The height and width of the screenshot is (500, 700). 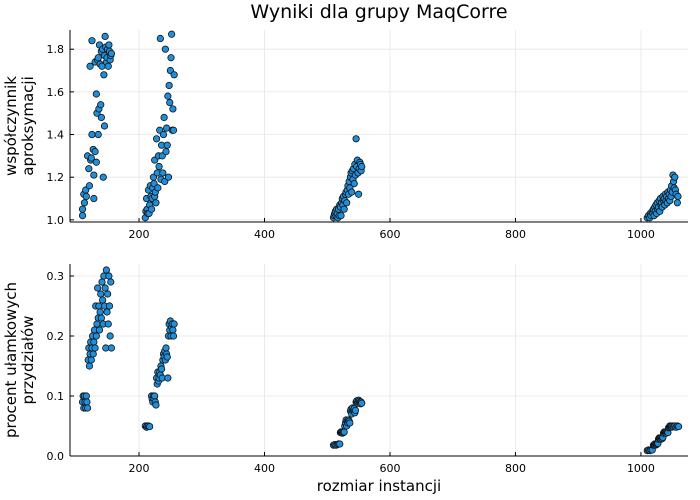 I want to click on y-axis-title: współczynnikaproksymacji, so click(x=19, y=126).